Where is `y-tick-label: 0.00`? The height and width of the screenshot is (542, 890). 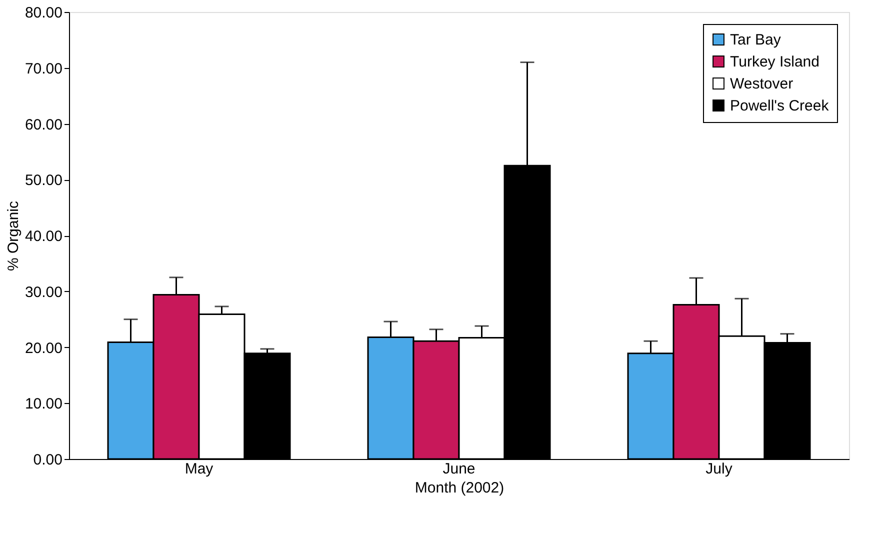
y-tick-label: 0.00 is located at coordinates (47, 460).